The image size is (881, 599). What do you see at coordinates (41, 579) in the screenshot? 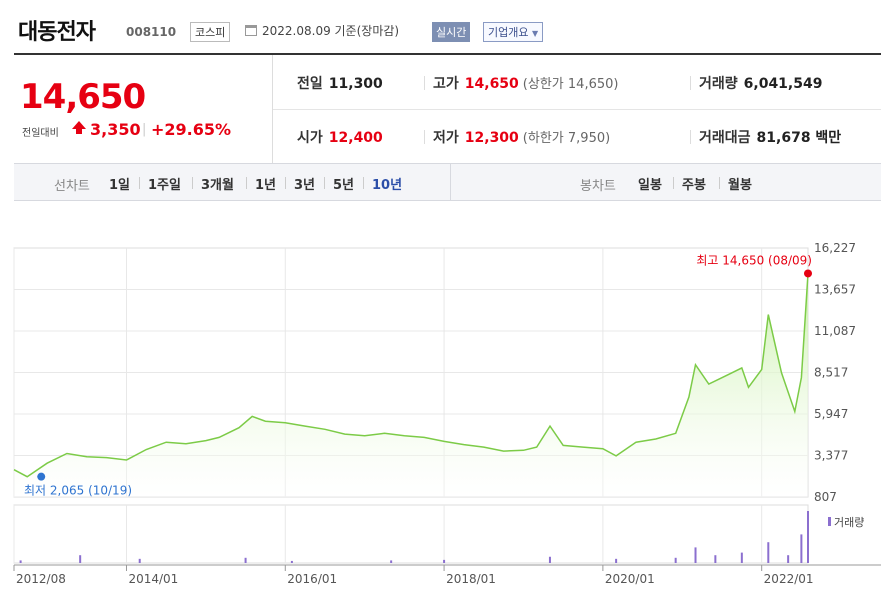
I see `x-tick-label: 2012/08` at bounding box center [41, 579].